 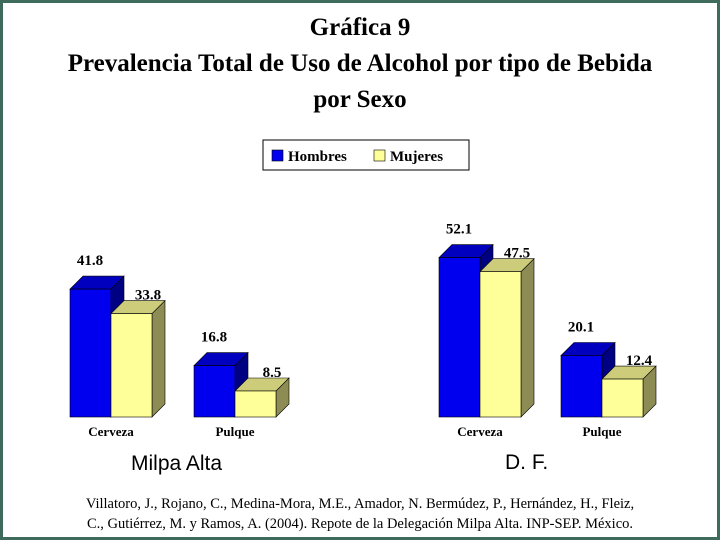 What do you see at coordinates (360, 99) in the screenshot?
I see `chart-title-line-3: por Sexo` at bounding box center [360, 99].